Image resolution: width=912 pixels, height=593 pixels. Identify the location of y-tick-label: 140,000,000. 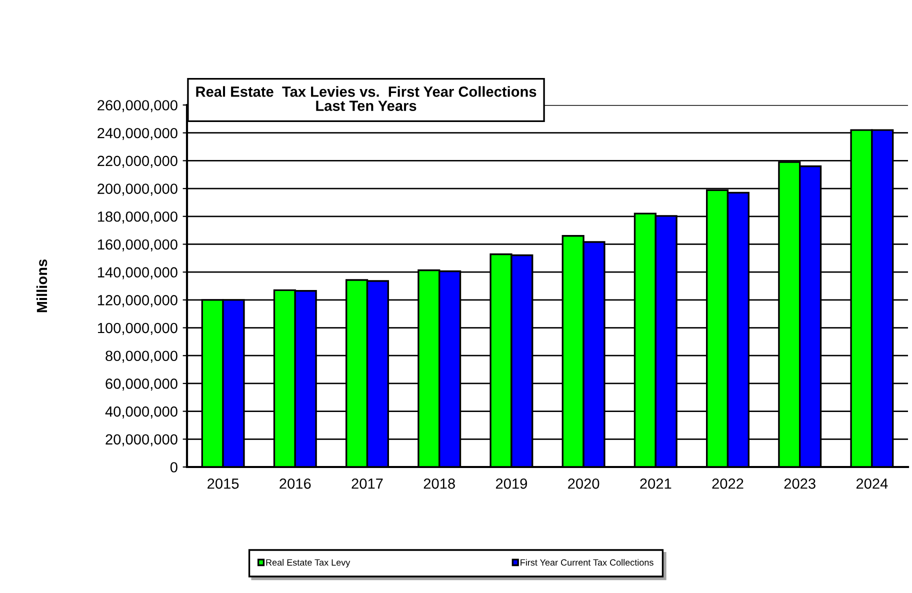
(138, 273).